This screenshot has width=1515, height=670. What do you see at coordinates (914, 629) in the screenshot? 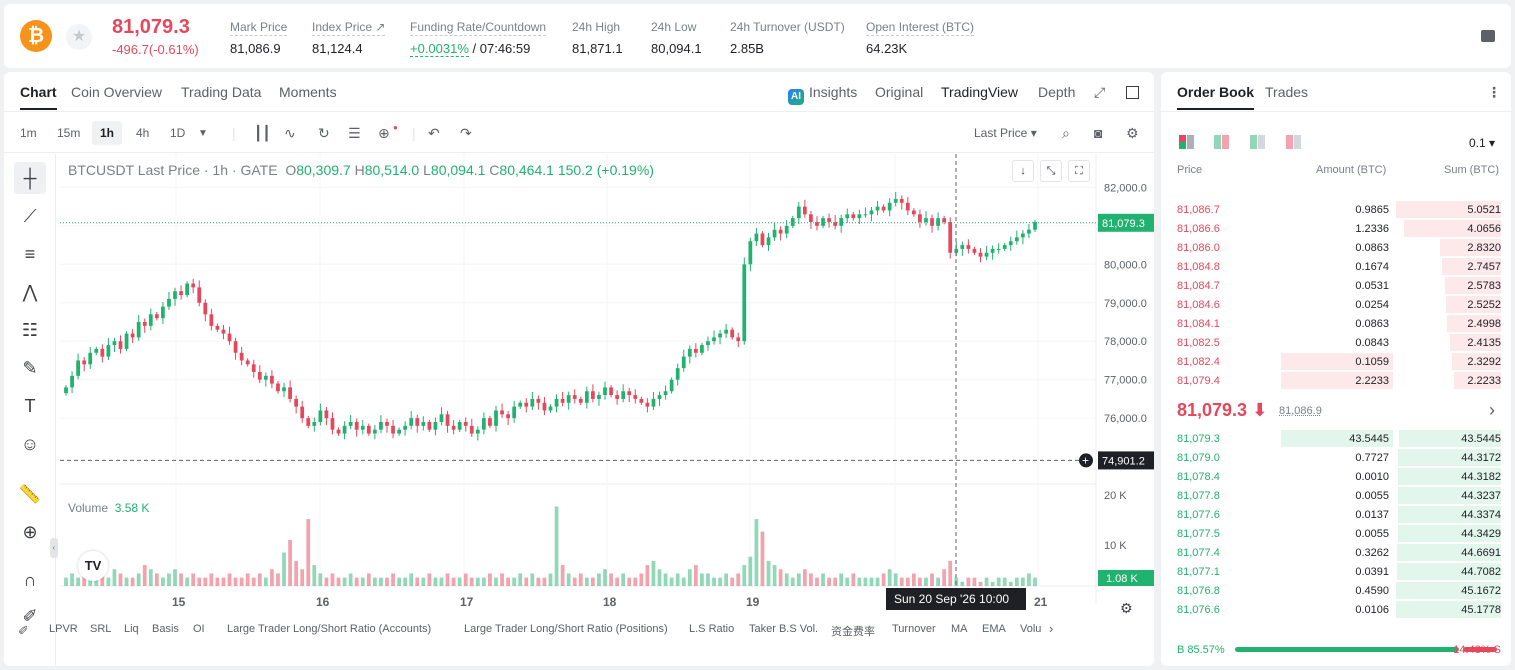
I see `indicator-turnover: Turnover` at bounding box center [914, 629].